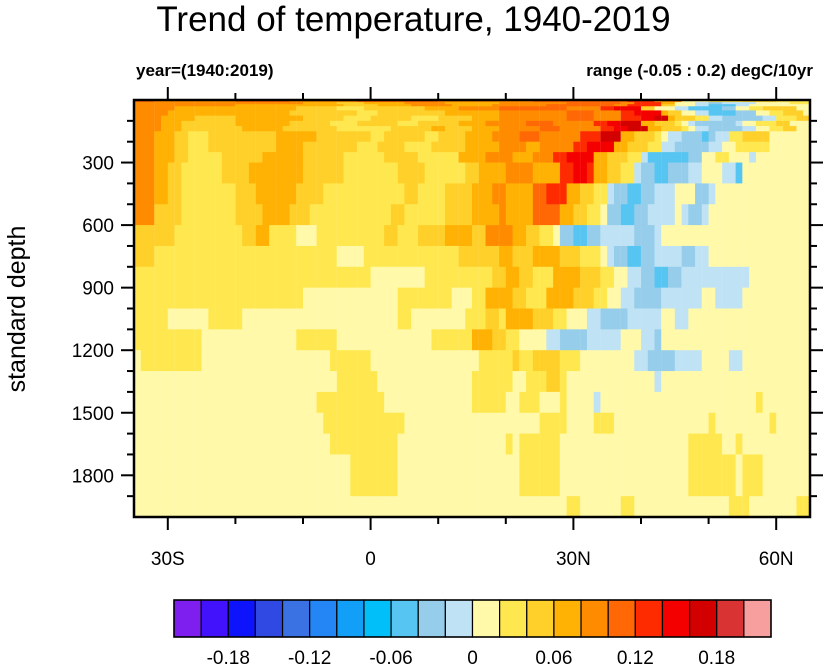 The width and height of the screenshot is (827, 665). Describe the element at coordinates (472, 656) in the screenshot. I see `colorbar-label: 0` at that location.